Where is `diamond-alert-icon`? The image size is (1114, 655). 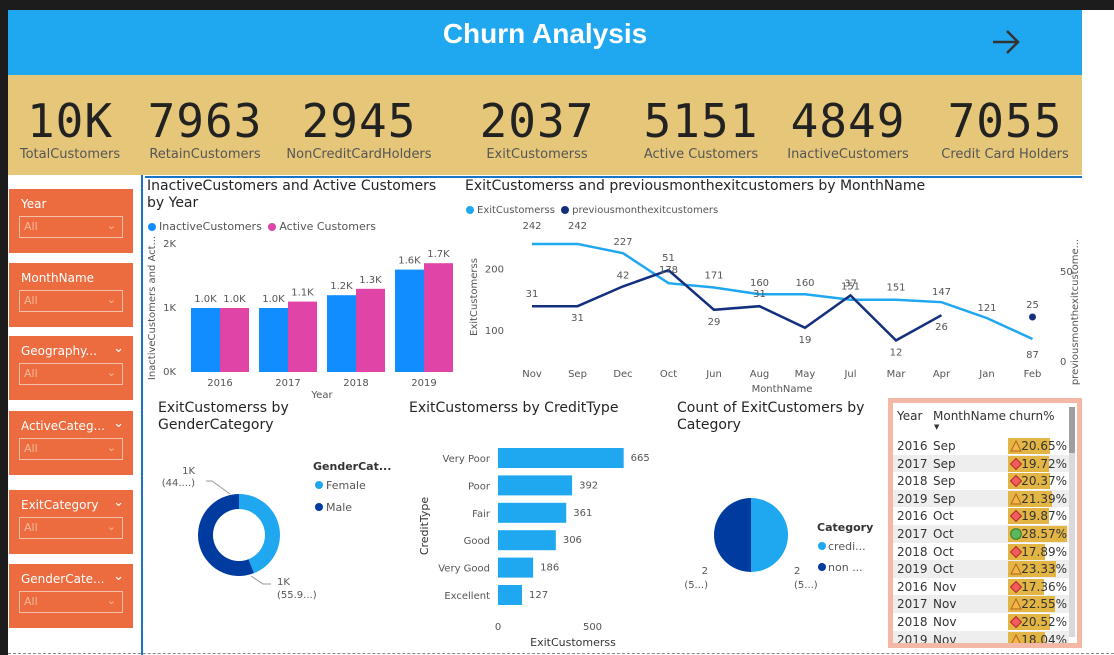 diamond-alert-icon is located at coordinates (1016, 463).